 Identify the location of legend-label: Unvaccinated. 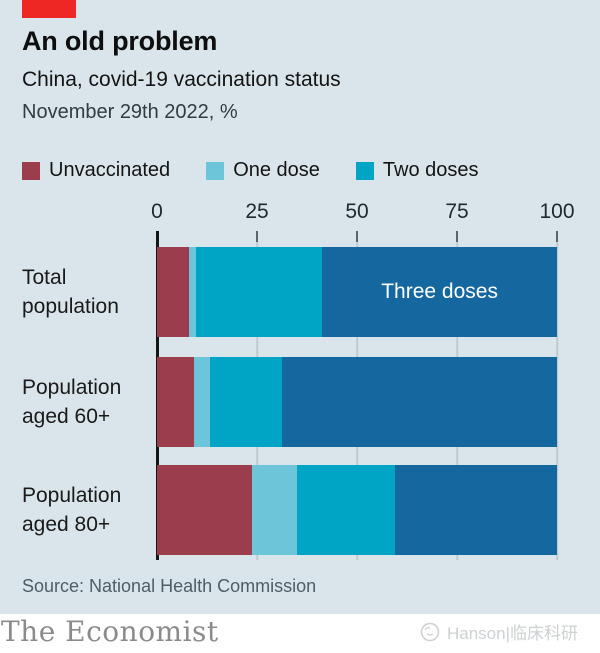
(110, 170).